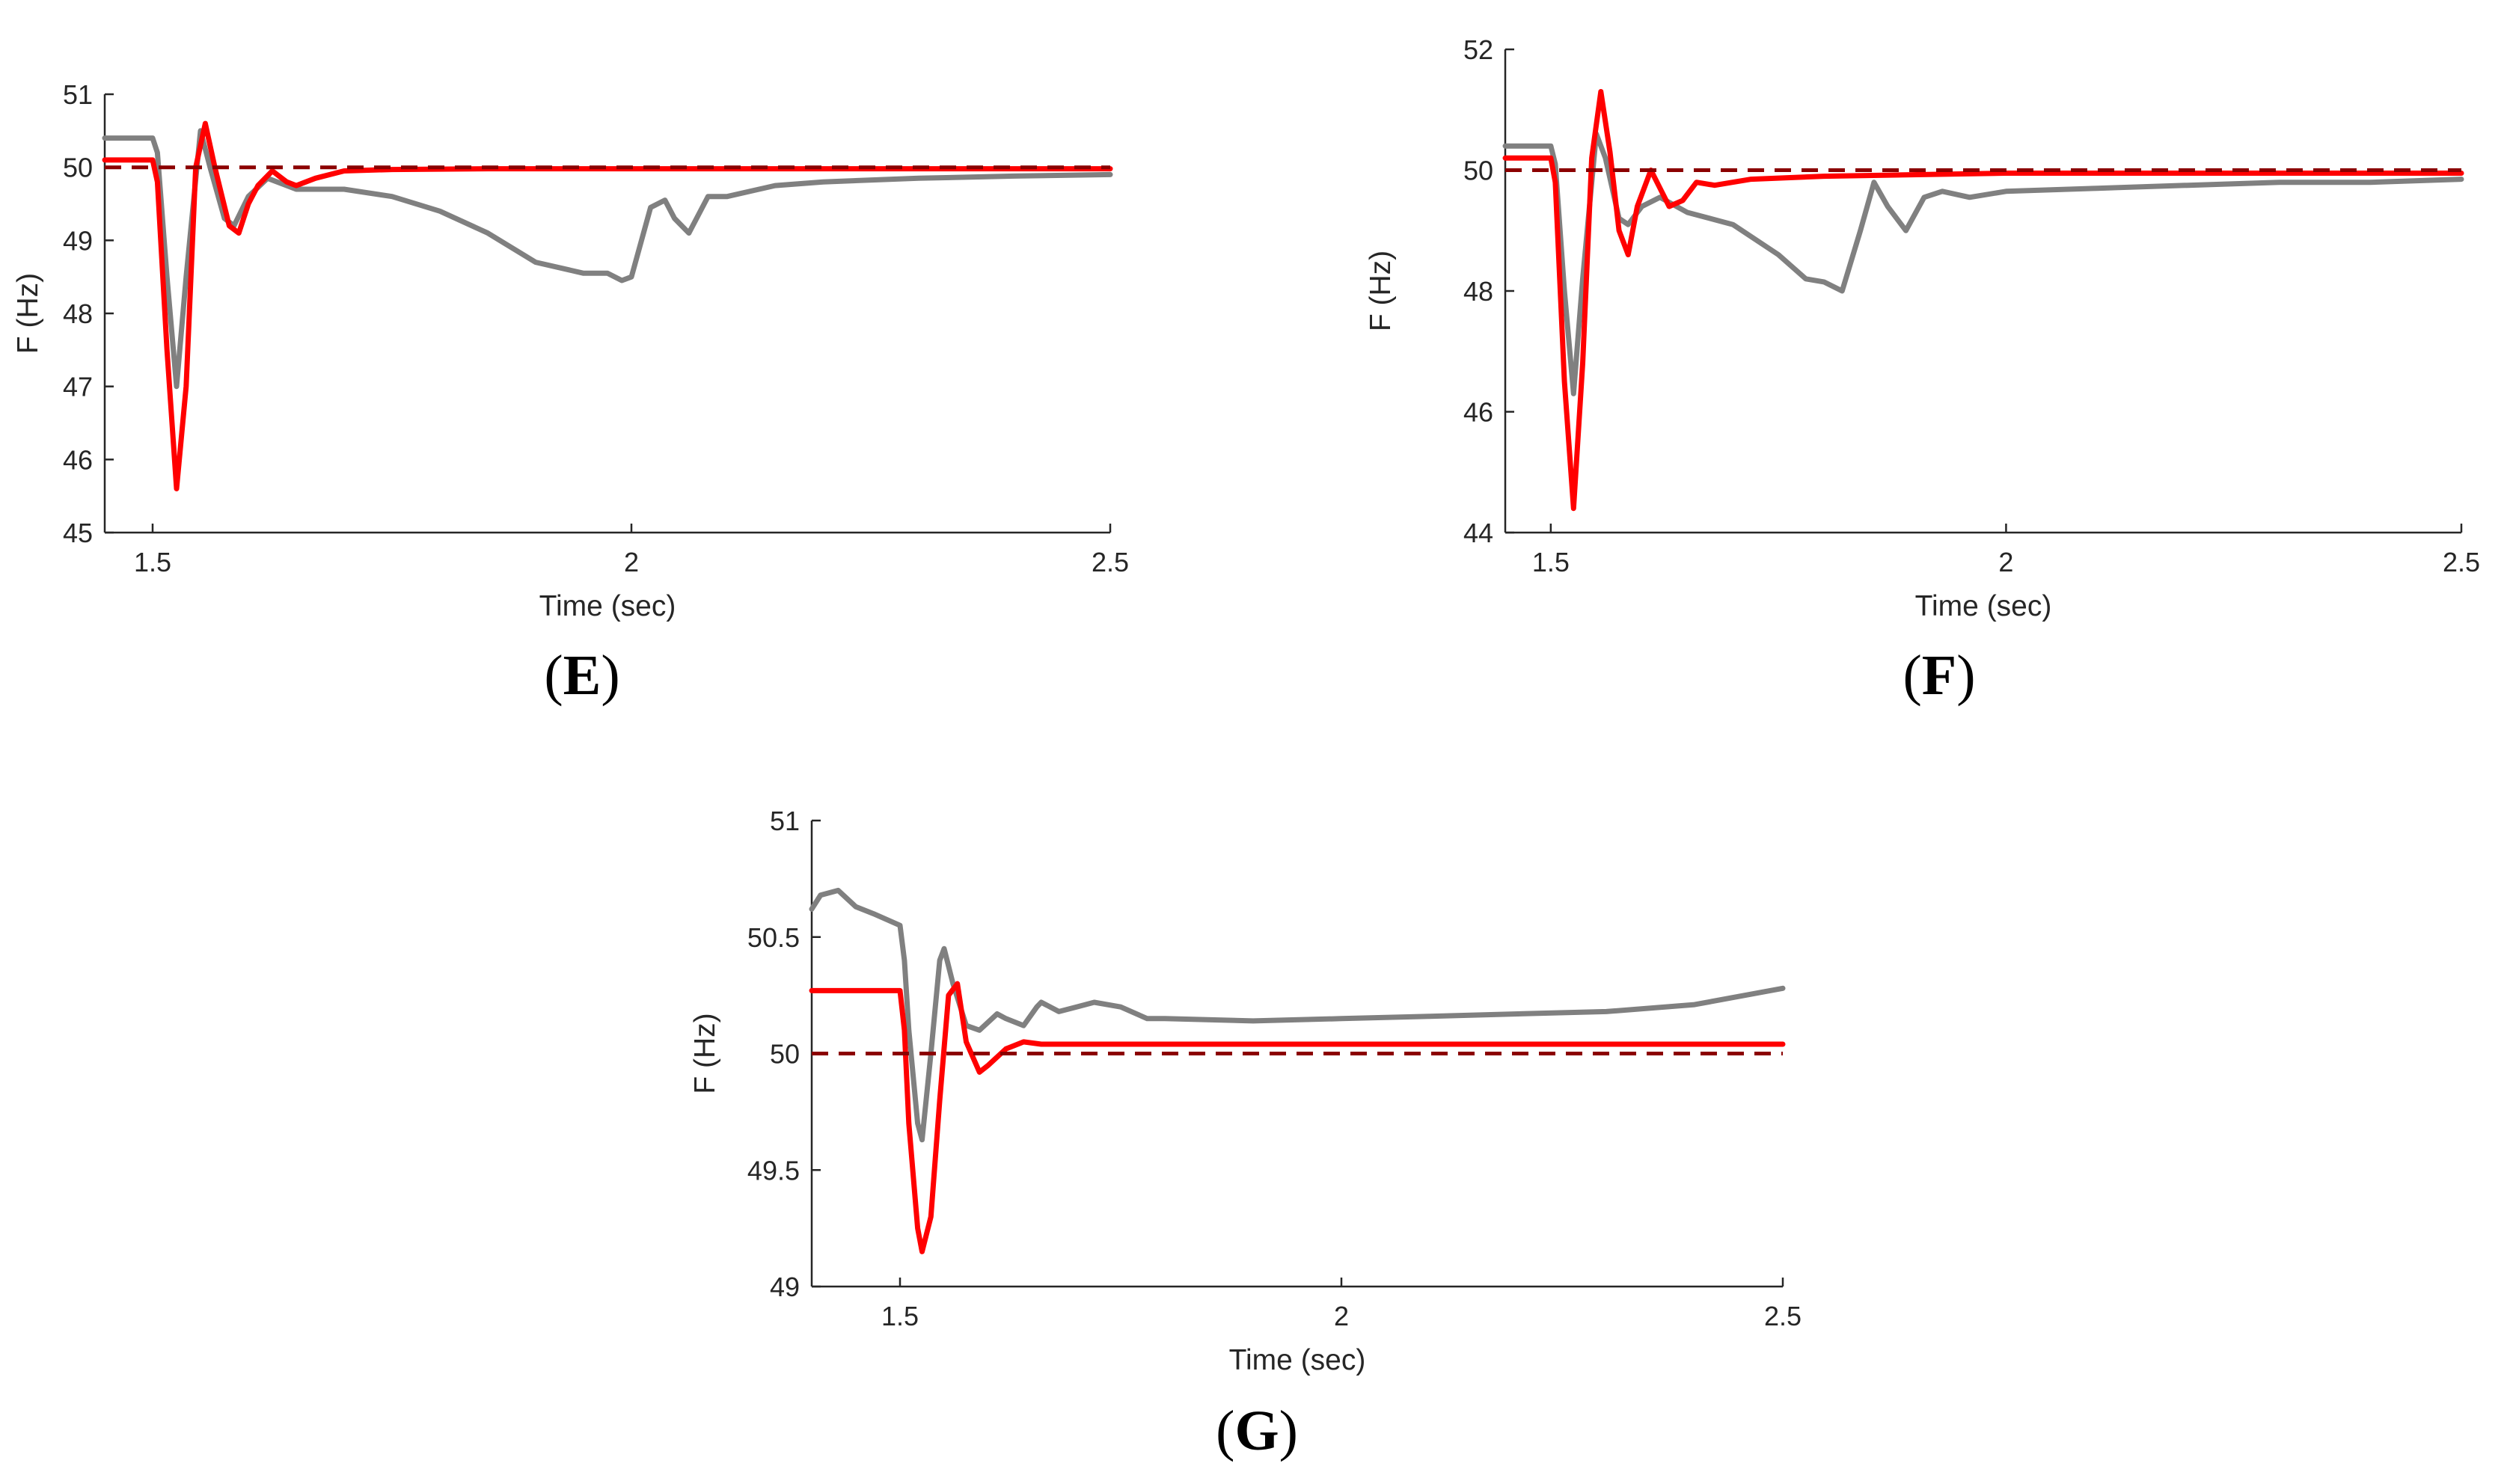 This screenshot has height=1484, width=2507. Describe the element at coordinates (581, 675) in the screenshot. I see `panel-label: (E)` at that location.